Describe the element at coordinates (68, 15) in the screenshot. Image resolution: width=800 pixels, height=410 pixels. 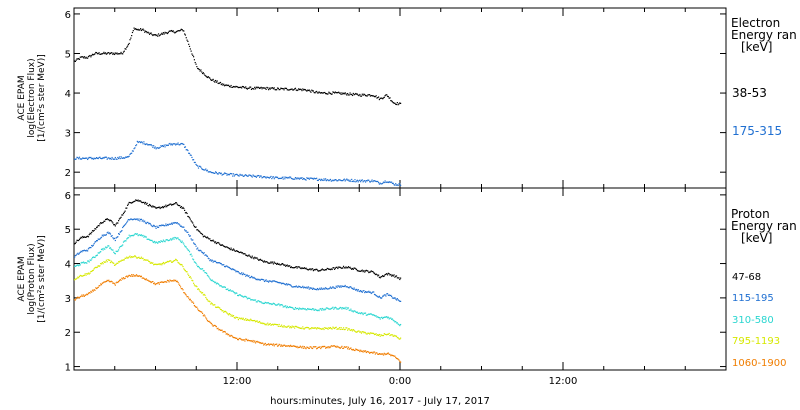
I see `y-tick-label: 6` at that location.